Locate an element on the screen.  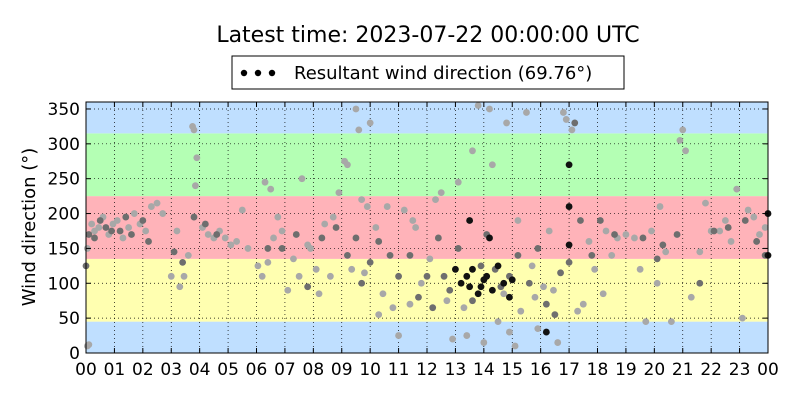
x-tick-label: 16 is located at coordinates (541, 370).